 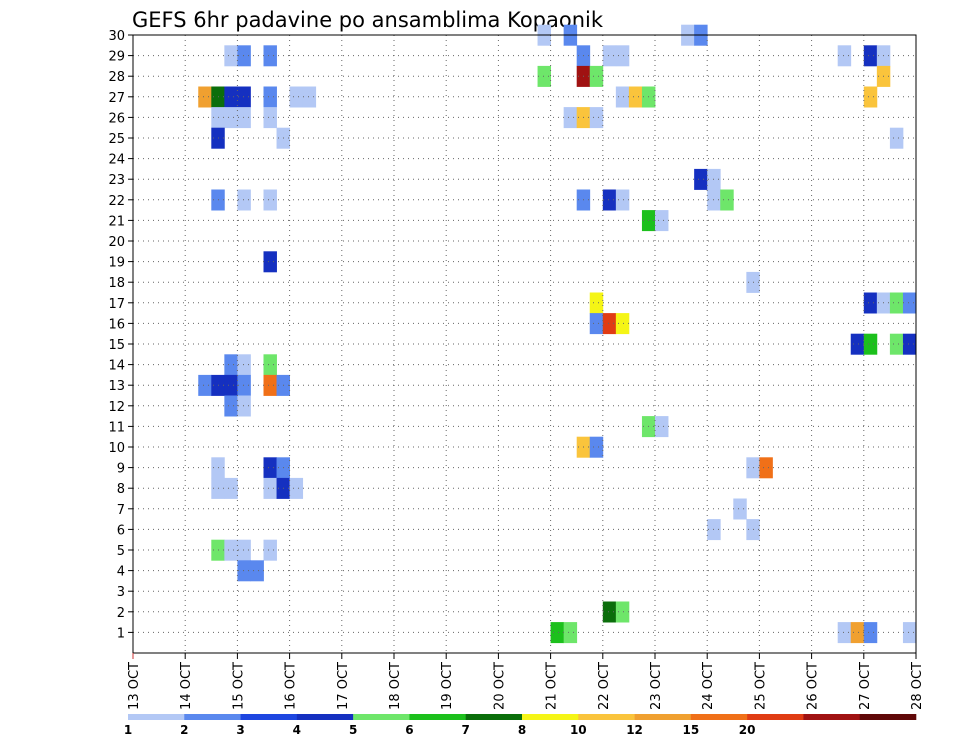 I want to click on legend-label: 10, so click(x=578, y=730).